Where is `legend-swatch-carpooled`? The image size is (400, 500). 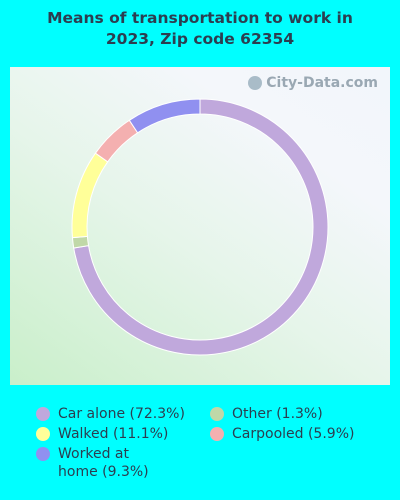 legend-swatch-carpooled is located at coordinates (217, 434).